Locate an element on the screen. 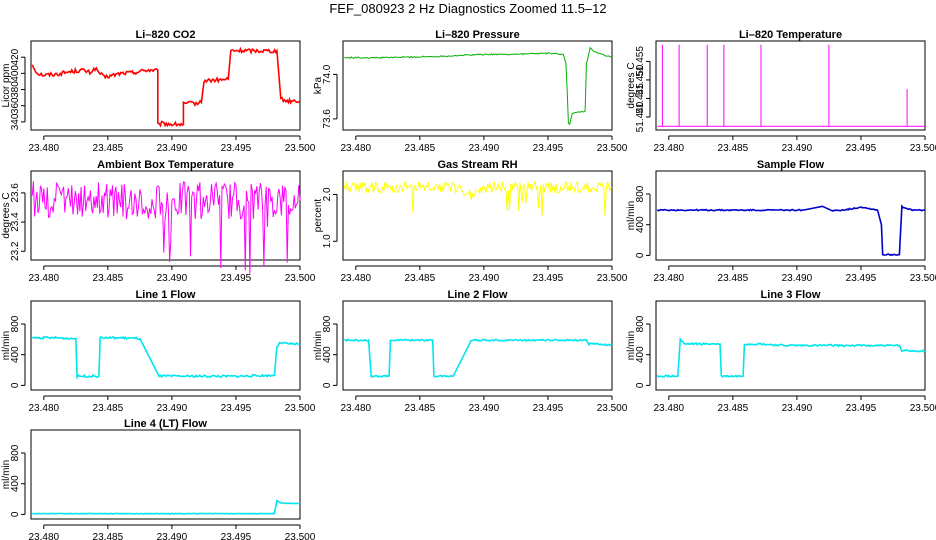 The image size is (936, 540). chart-title: Li–820 Temperature is located at coordinates (790, 35).